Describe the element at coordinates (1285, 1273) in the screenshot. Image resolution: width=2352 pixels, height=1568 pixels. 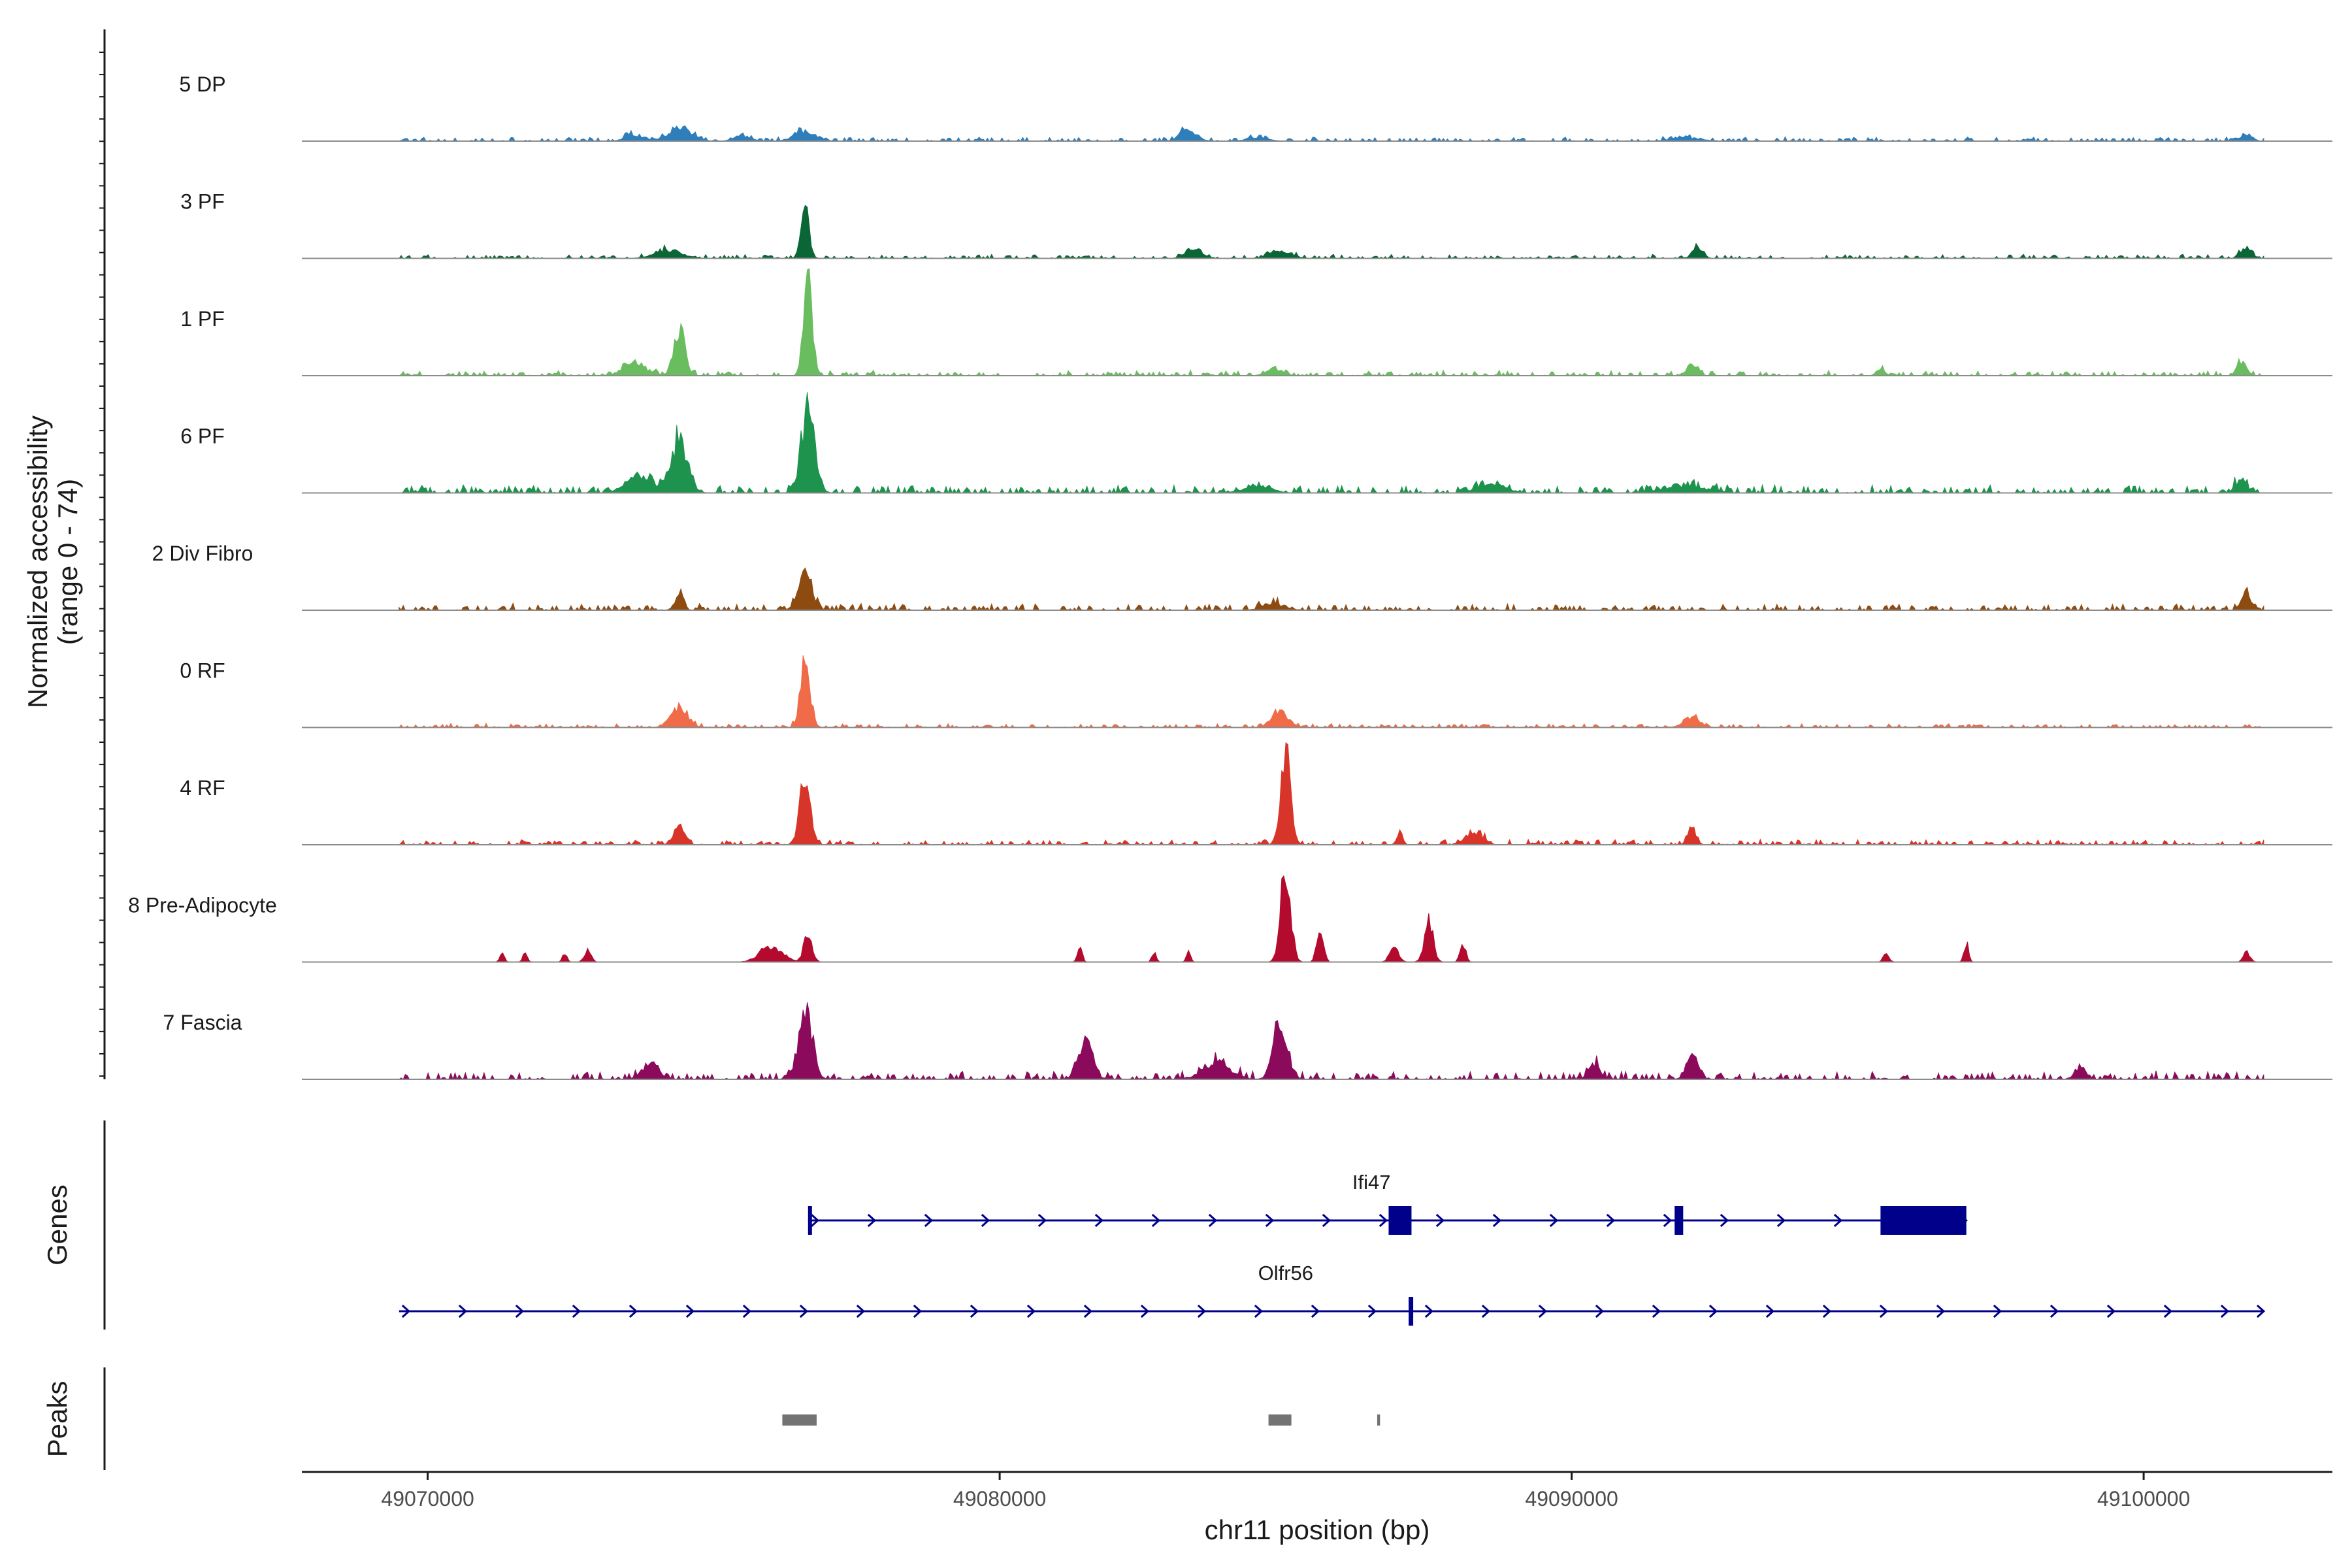
I see `gene-label: Olfr56` at that location.